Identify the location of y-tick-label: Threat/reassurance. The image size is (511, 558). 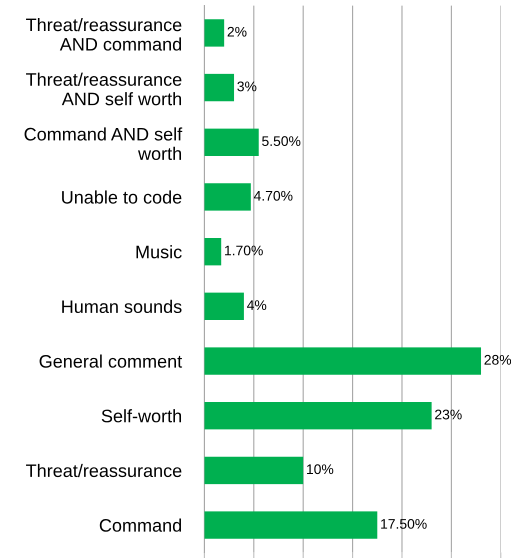
(104, 471).